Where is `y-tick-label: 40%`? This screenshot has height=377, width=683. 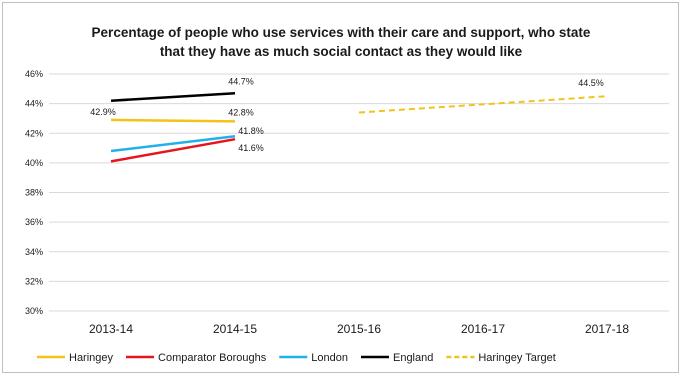
y-tick-label: 40% is located at coordinates (34, 163).